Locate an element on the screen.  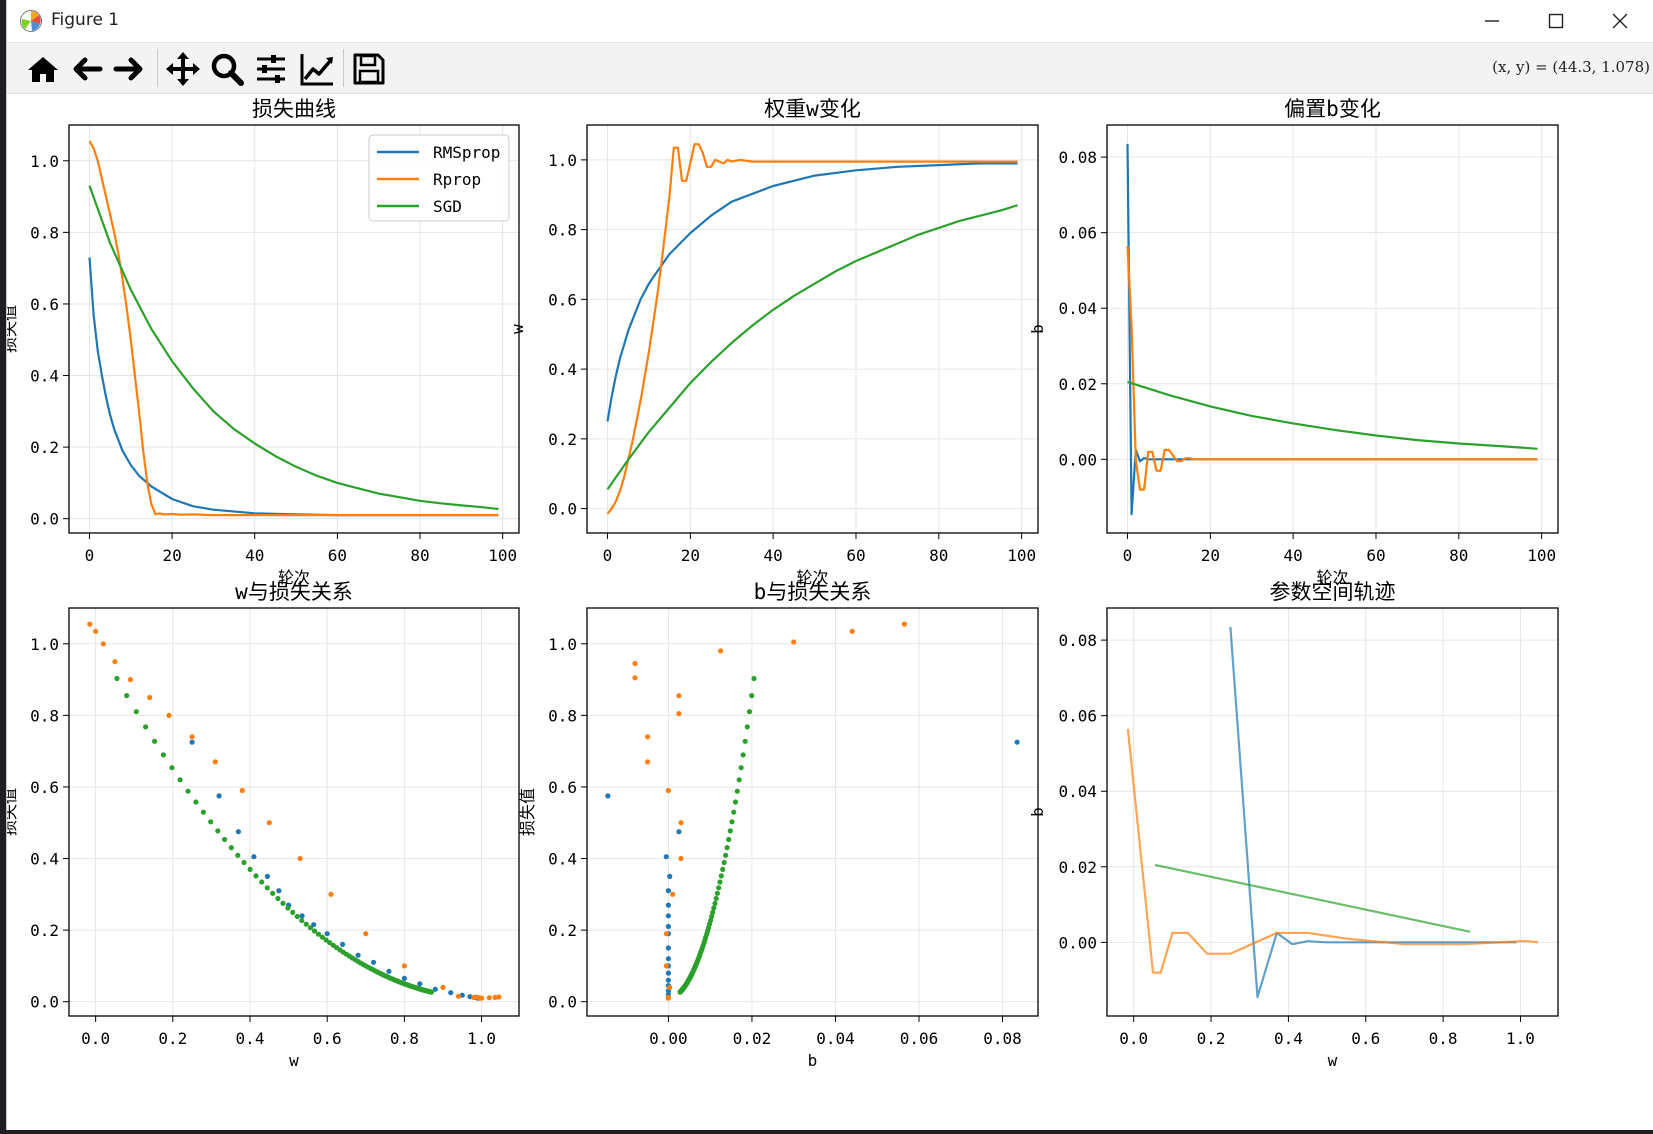
magnifier-icon is located at coordinates (227, 69).